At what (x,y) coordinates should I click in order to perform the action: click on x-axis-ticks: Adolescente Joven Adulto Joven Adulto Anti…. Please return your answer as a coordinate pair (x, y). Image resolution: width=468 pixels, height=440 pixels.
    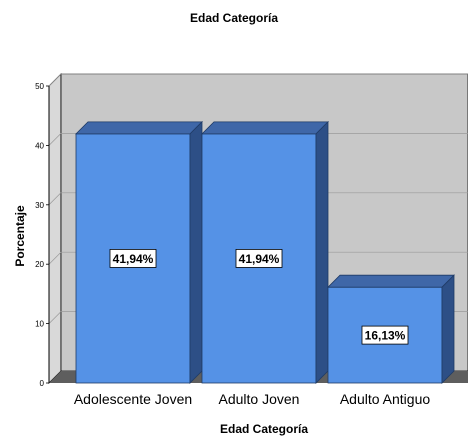
    Looking at the image, I should click on (252, 399).